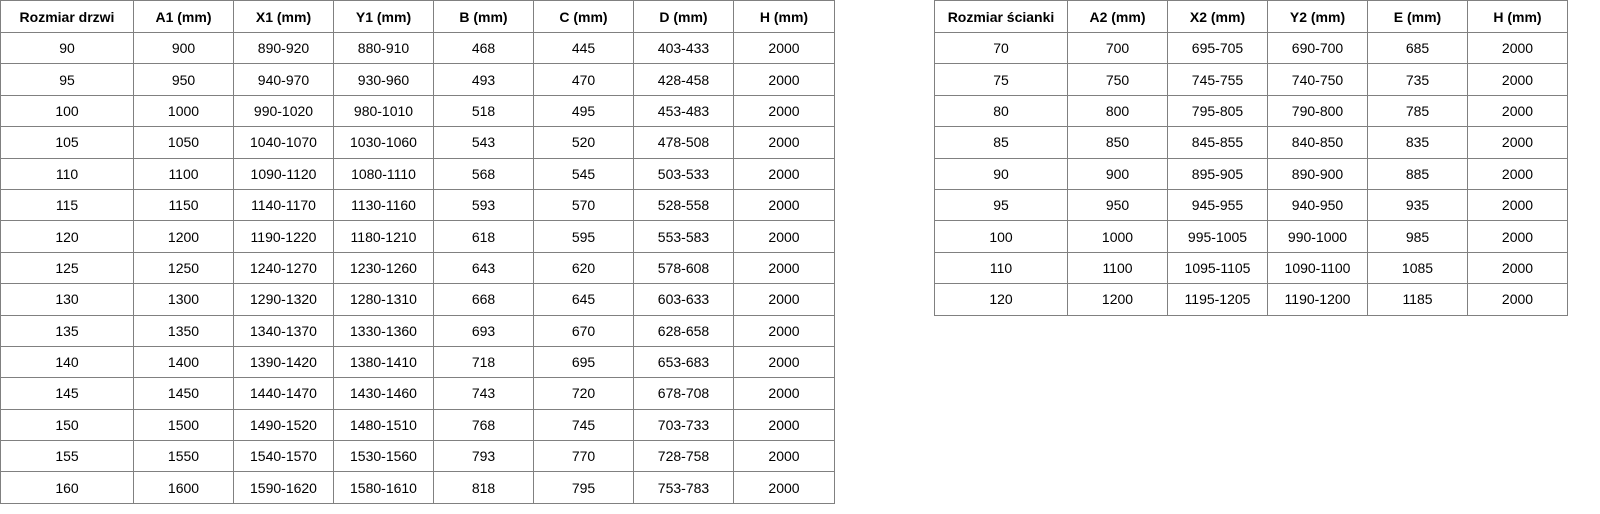 This screenshot has height=514, width=1600. What do you see at coordinates (483, 456) in the screenshot?
I see `table-cell: 793` at bounding box center [483, 456].